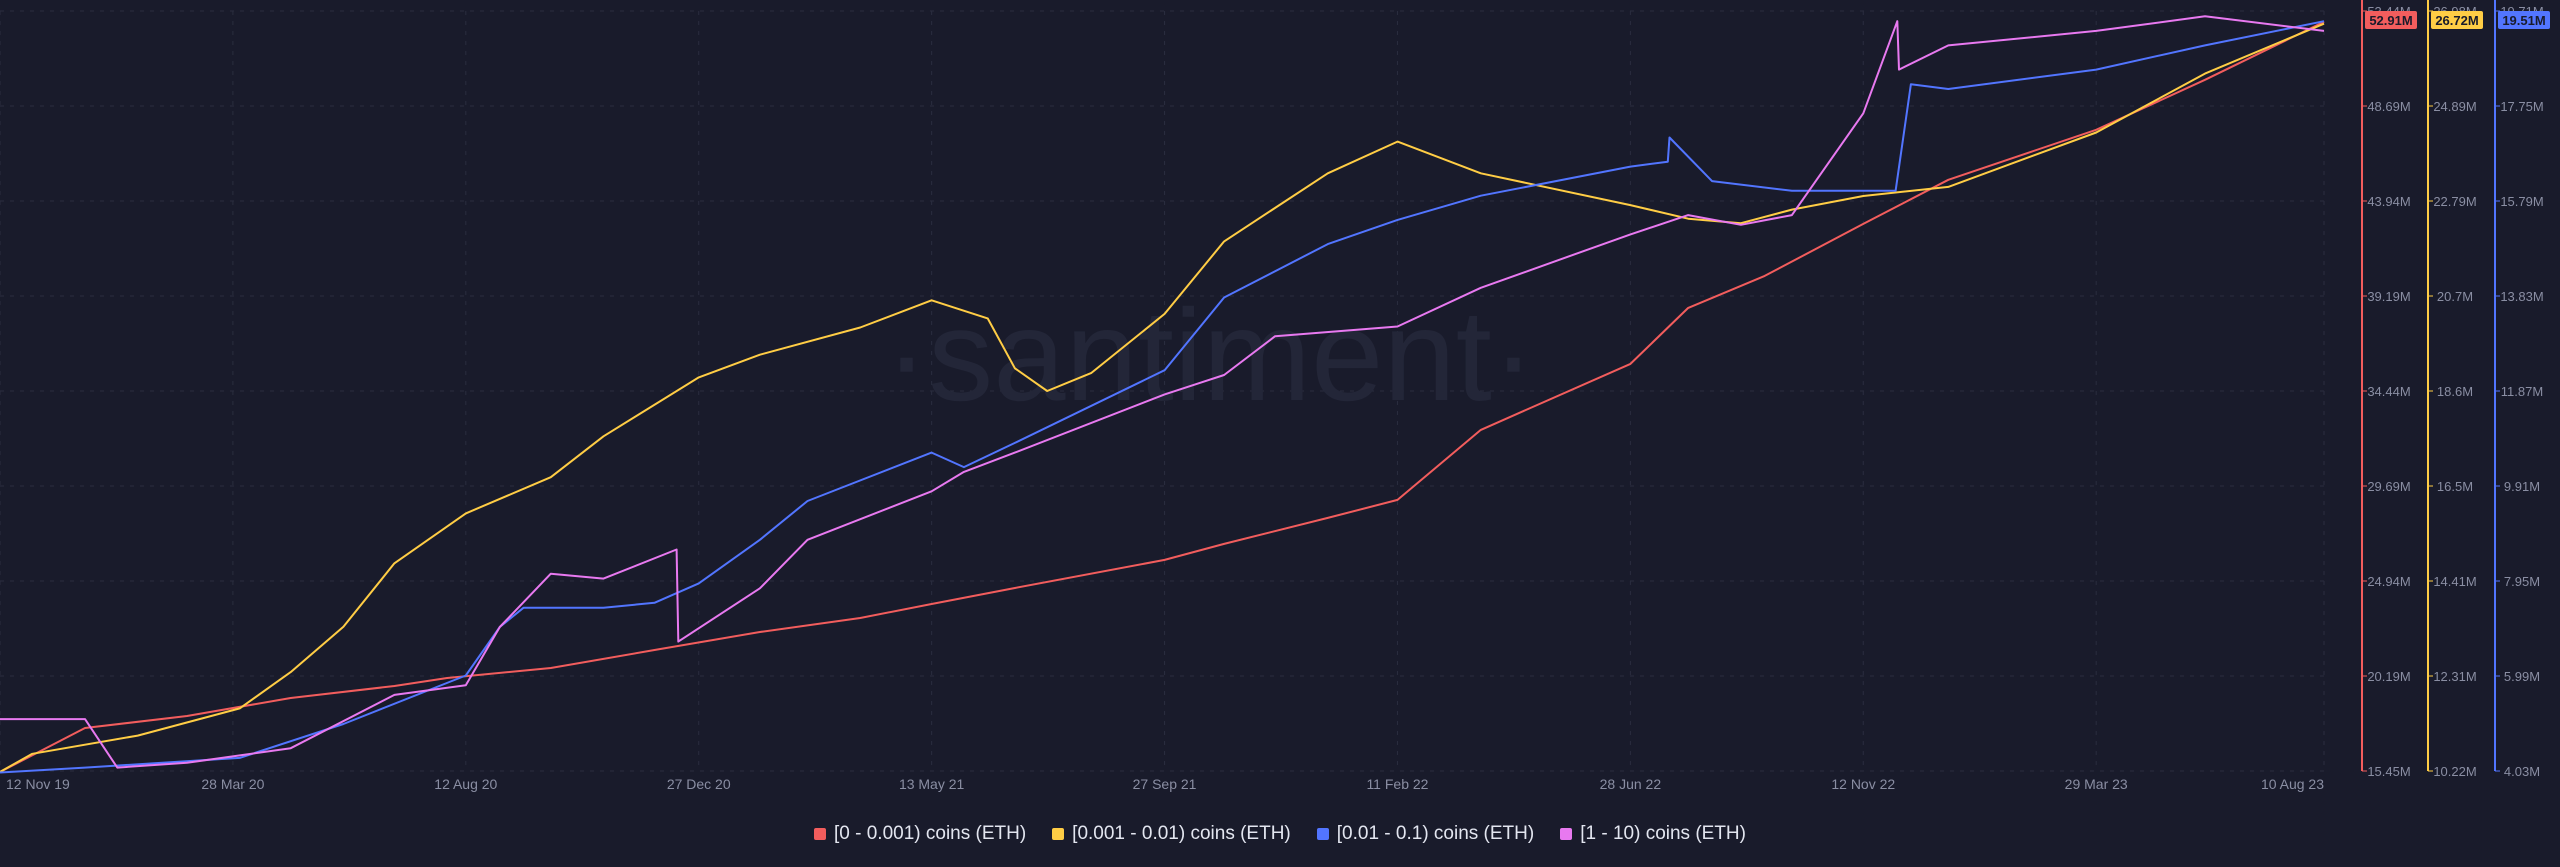 This screenshot has height=867, width=2560. Describe the element at coordinates (1863, 784) in the screenshot. I see `x-tick-label: 12 Nov 22` at that location.